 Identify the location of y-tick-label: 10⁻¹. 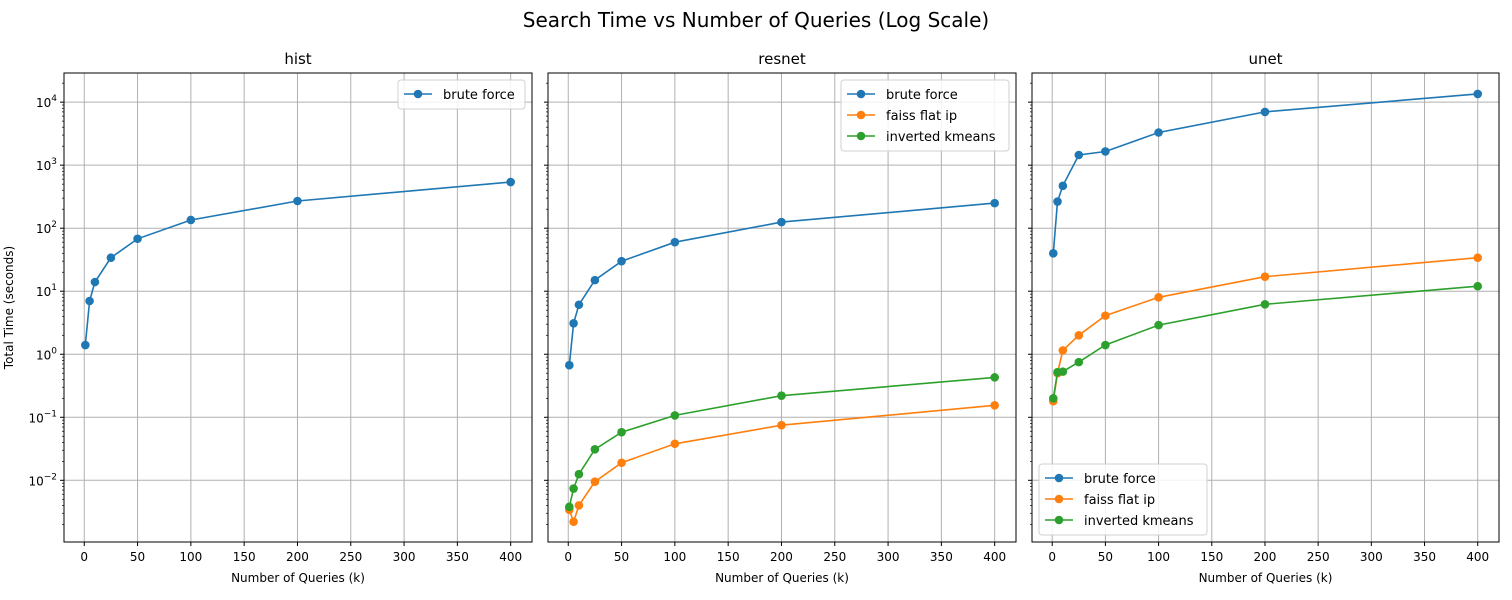
(42, 417).